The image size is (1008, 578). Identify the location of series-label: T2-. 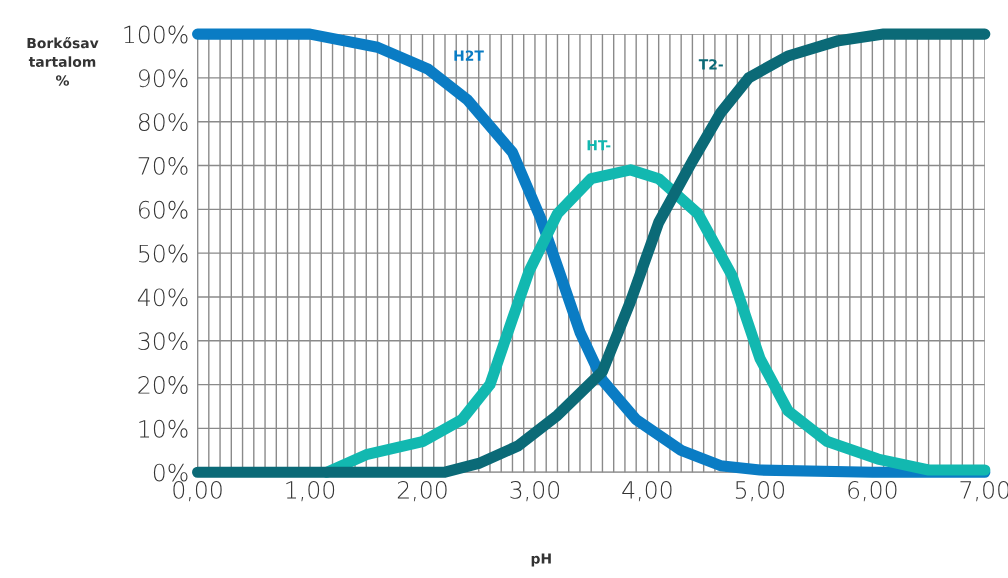
(710, 64).